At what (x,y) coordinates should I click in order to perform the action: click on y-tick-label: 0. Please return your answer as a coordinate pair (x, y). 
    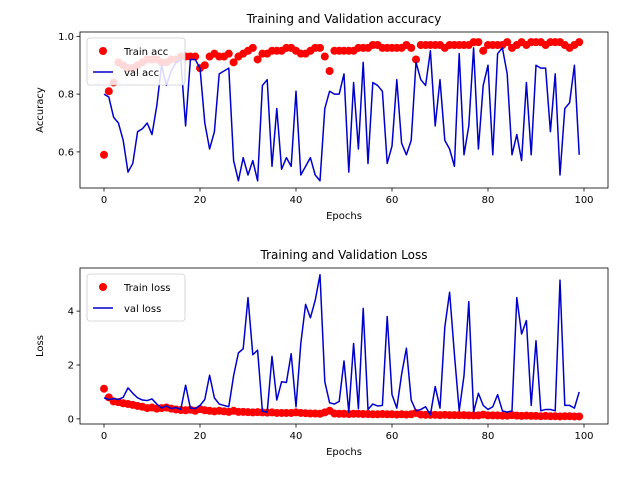
    Looking at the image, I should click on (71, 419).